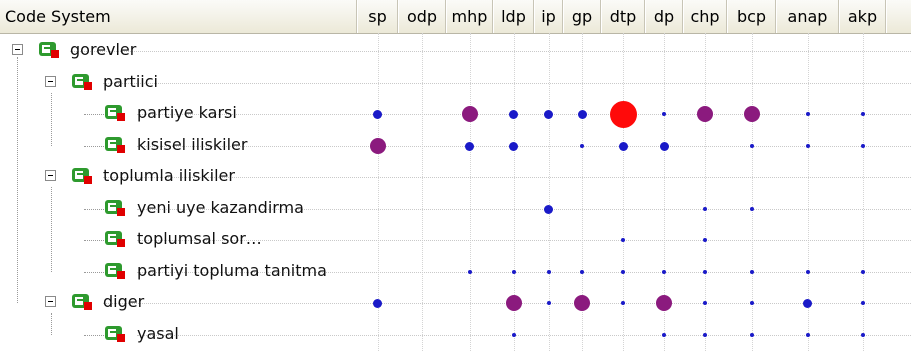 This screenshot has height=351, width=911. I want to click on header-col-odp: odp, so click(422, 16).